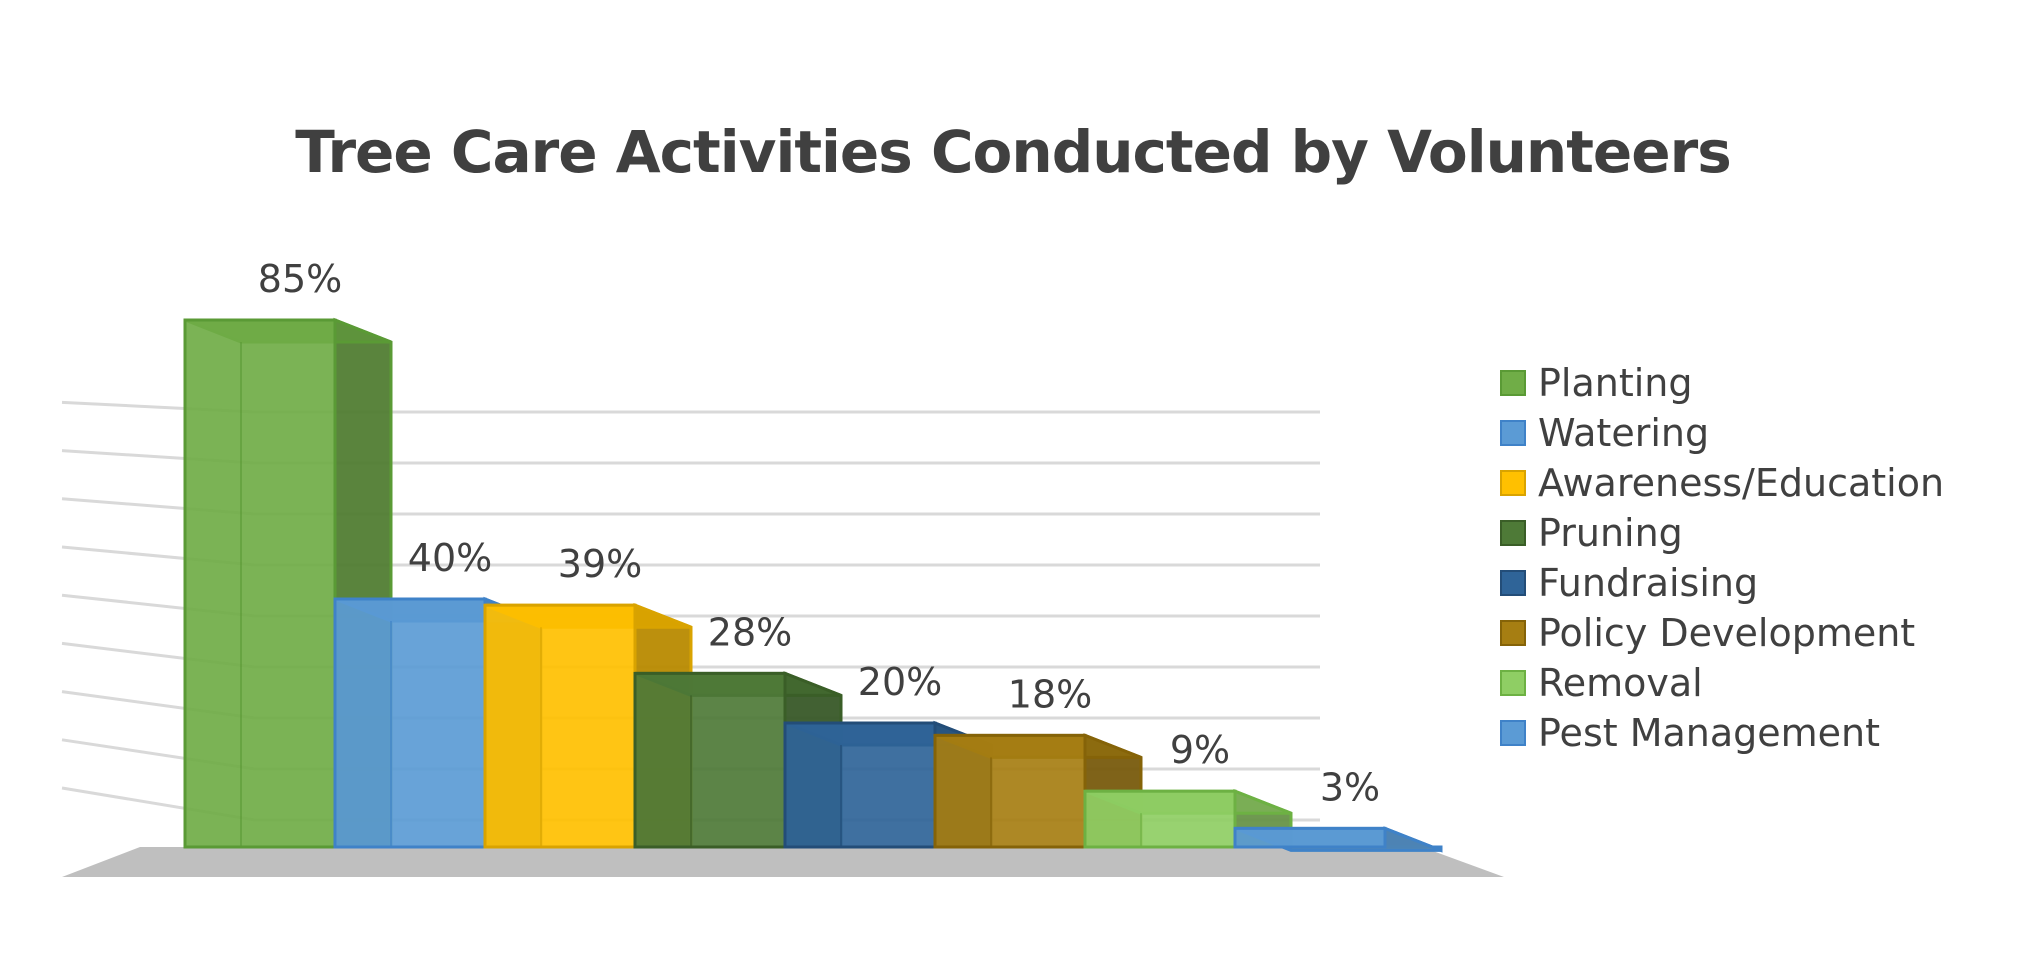  What do you see at coordinates (1050, 694) in the screenshot?
I see `data-label: 18%` at bounding box center [1050, 694].